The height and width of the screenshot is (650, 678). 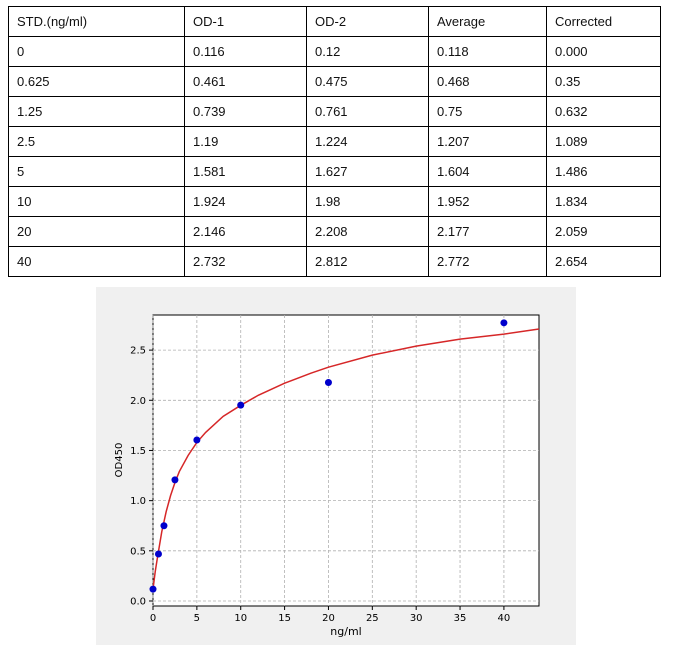 What do you see at coordinates (367, 141) in the screenshot?
I see `table-cell: 1.224` at bounding box center [367, 141].